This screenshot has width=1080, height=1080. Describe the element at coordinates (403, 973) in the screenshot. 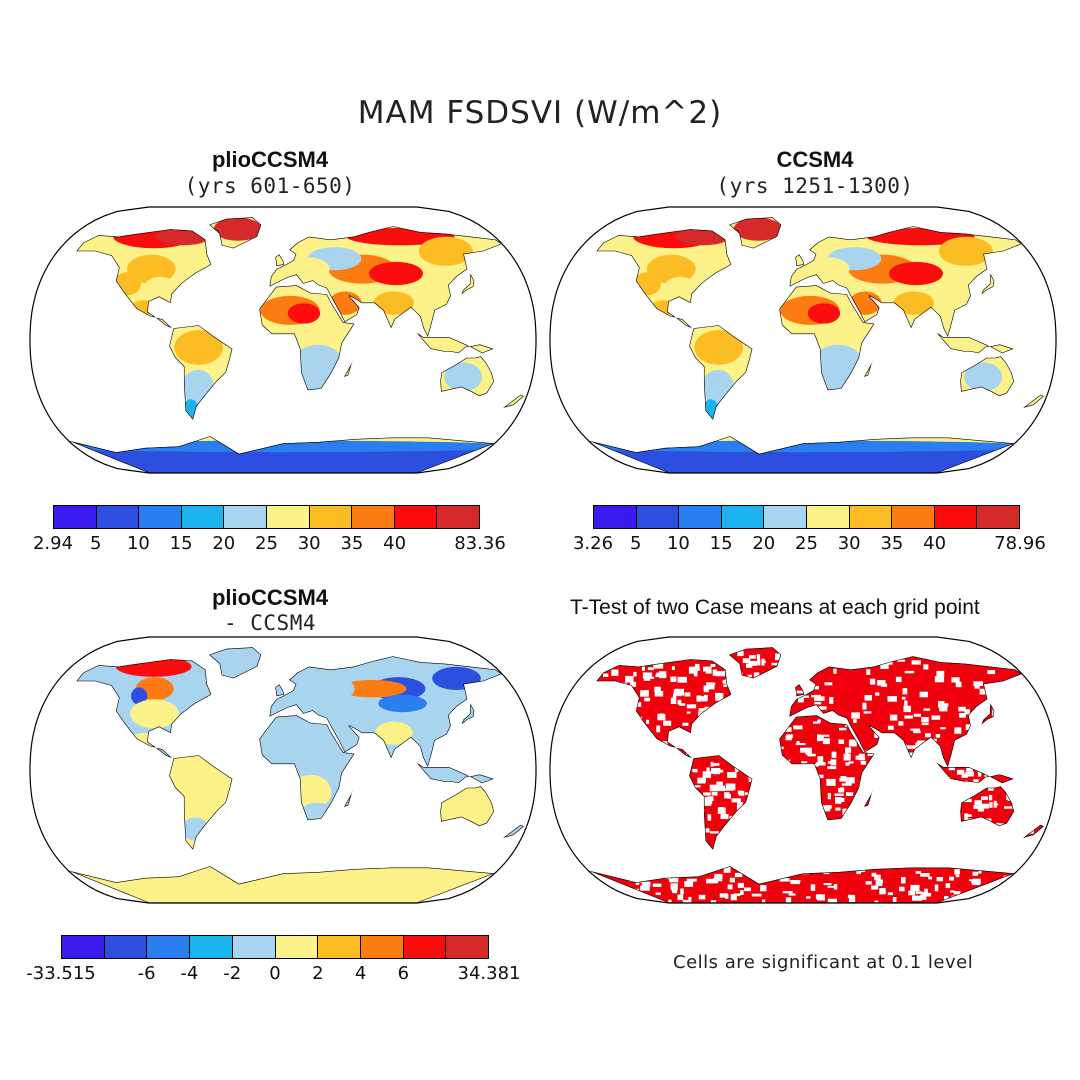

I see `colorbar-tick-label: 6` at that location.